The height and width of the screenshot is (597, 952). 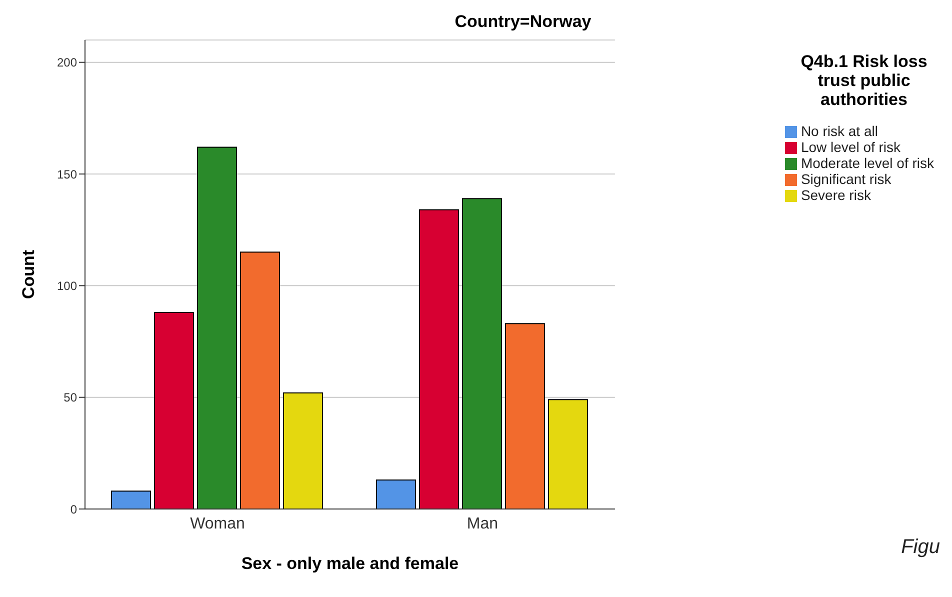 I want to click on legend-label: No risk at all, so click(x=839, y=131).